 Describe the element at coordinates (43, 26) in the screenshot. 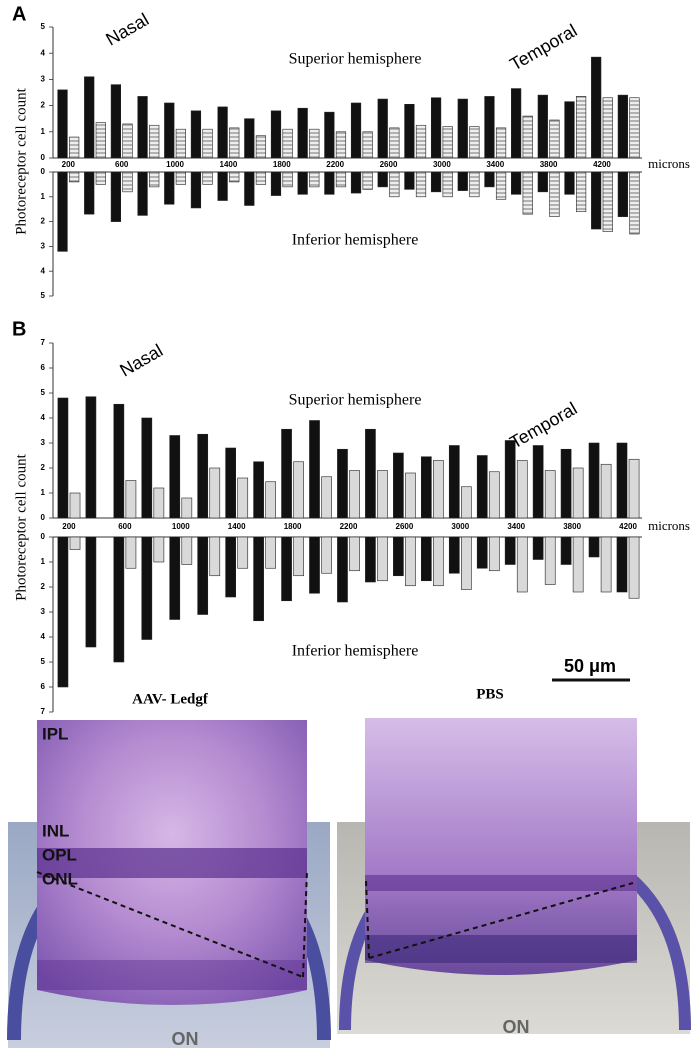

I see `y-tick-label: 5` at that location.